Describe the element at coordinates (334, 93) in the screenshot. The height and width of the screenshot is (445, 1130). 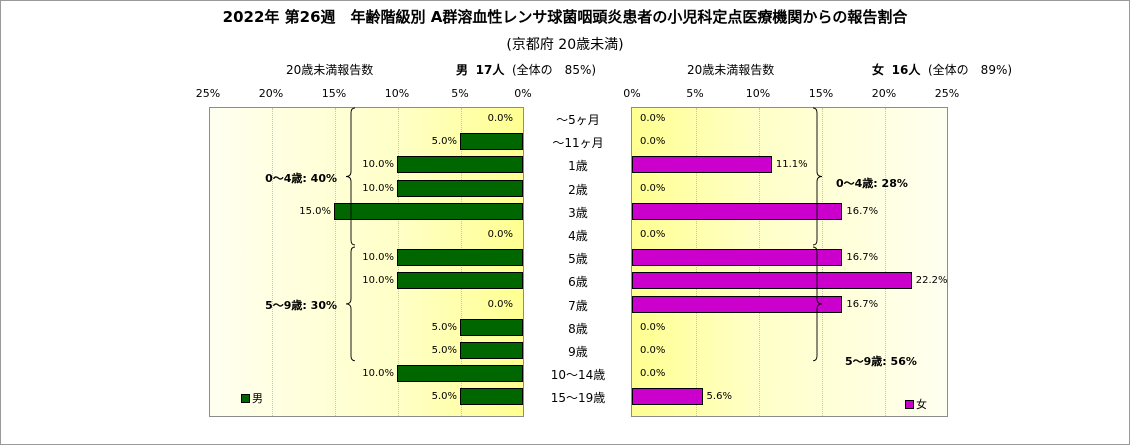
I see `male-tick-label: 15%` at that location.